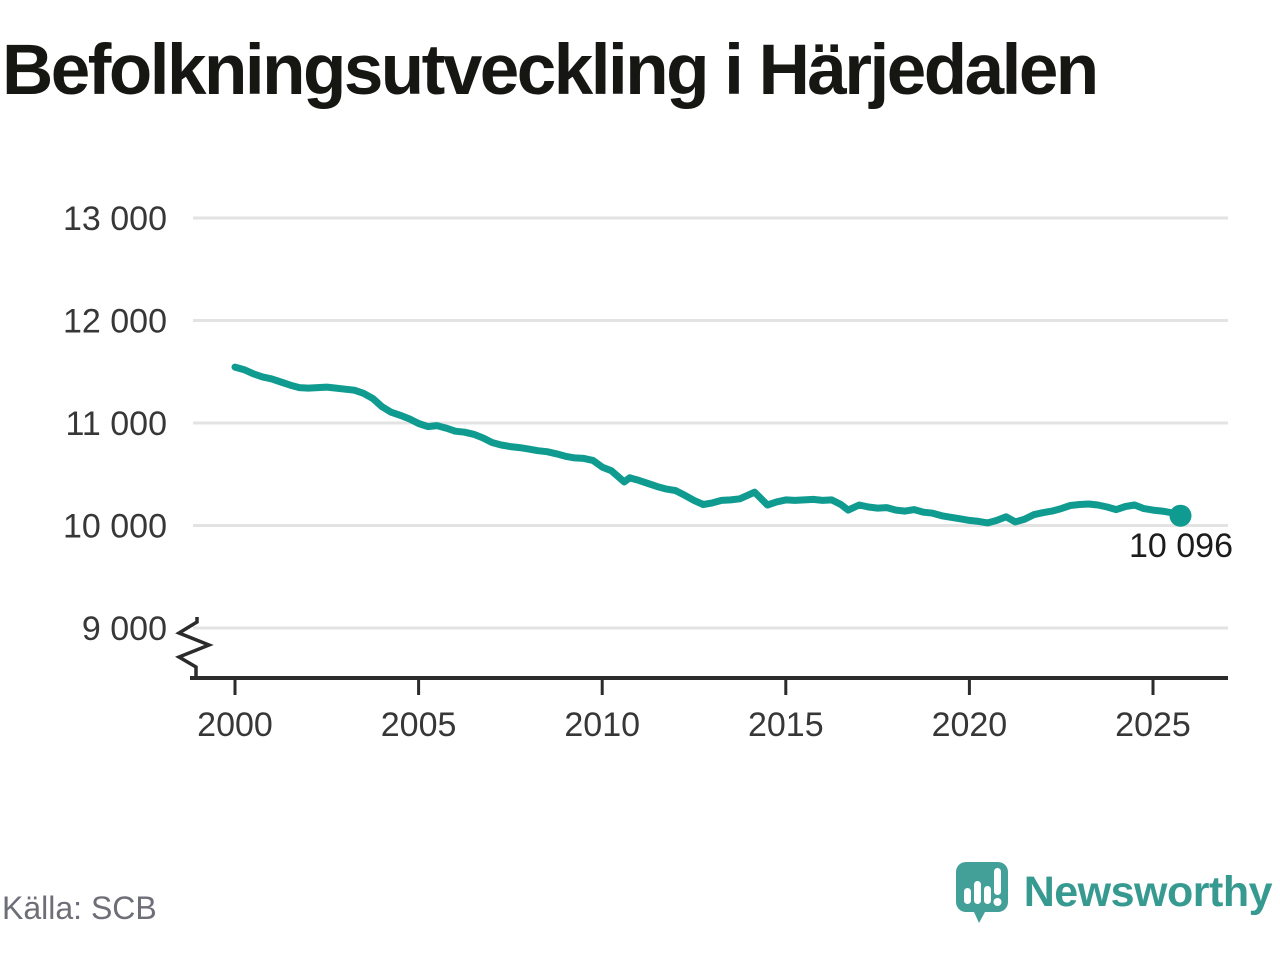 This screenshot has width=1280, height=960. I want to click on x-axis-labels: 2000 2005 2010 2015 2020 2025, so click(694, 725).